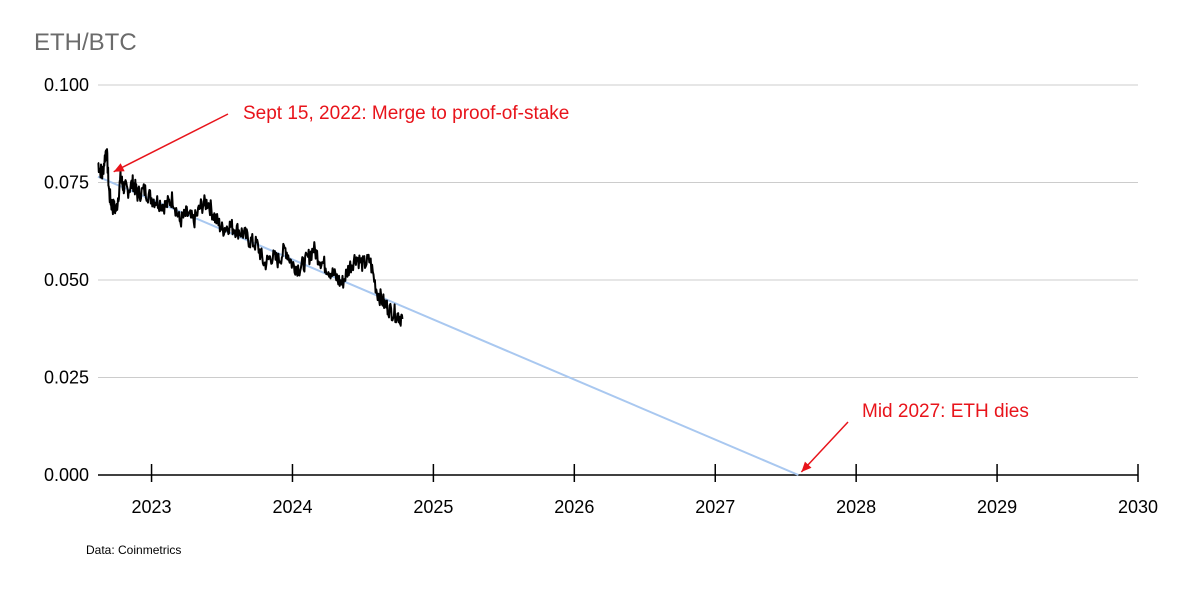 The image size is (1200, 592). I want to click on annotation-merge: Sept 15, 2022: Merge to proof-of-stake, so click(406, 113).